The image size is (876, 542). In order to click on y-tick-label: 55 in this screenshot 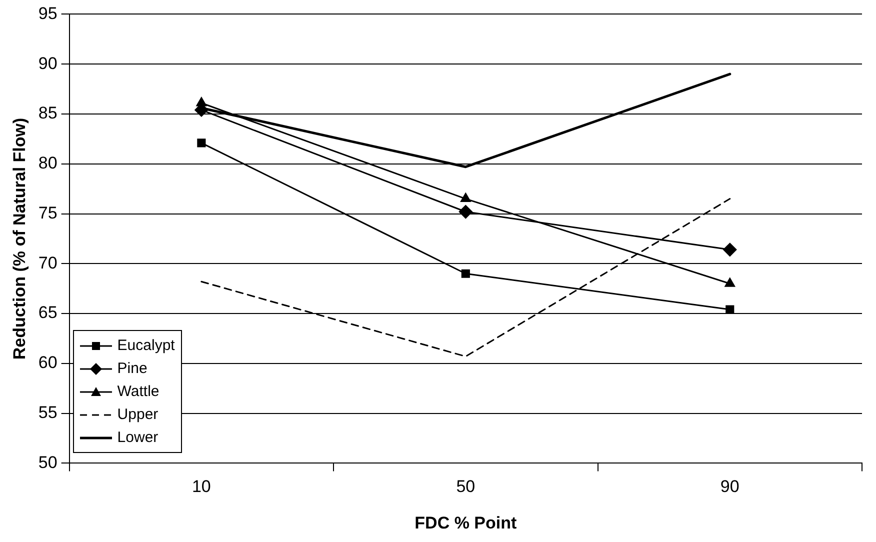, I will do `click(48, 412)`.